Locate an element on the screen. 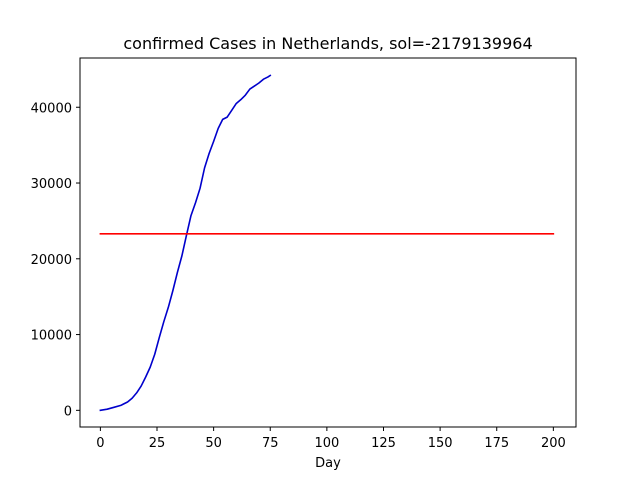 The width and height of the screenshot is (640, 480). y-tick-label: 0 is located at coordinates (68, 411).